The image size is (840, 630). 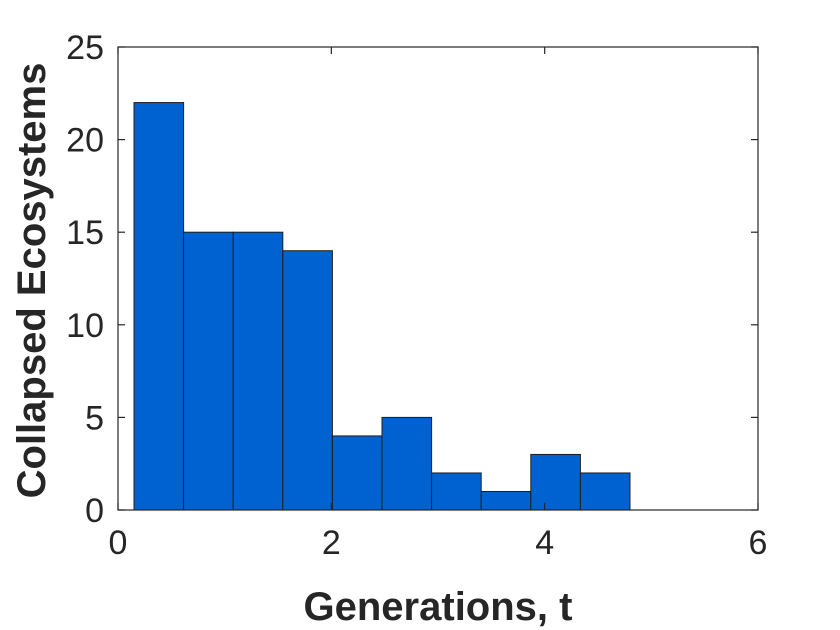 What do you see at coordinates (758, 543) in the screenshot?
I see `x-tick-label: 6` at bounding box center [758, 543].